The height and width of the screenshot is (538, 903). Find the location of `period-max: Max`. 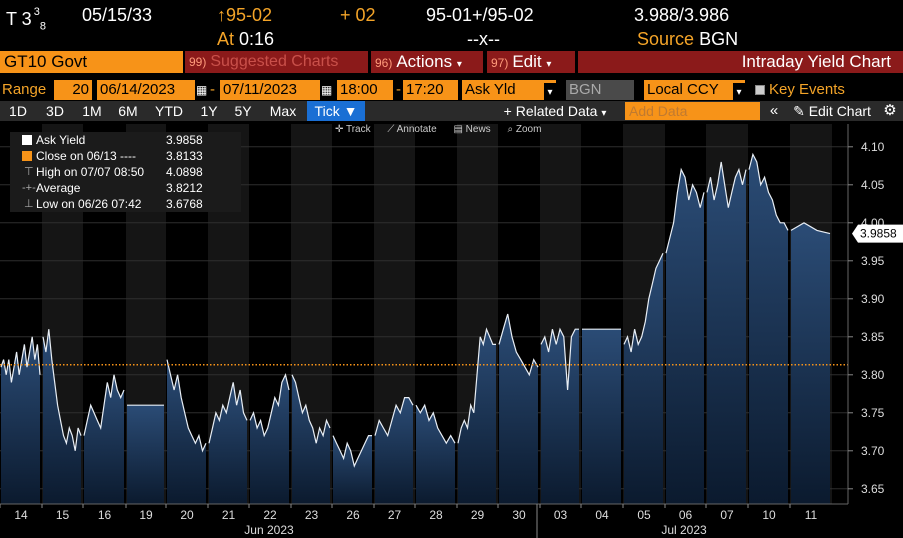

period-max: Max is located at coordinates (283, 111).